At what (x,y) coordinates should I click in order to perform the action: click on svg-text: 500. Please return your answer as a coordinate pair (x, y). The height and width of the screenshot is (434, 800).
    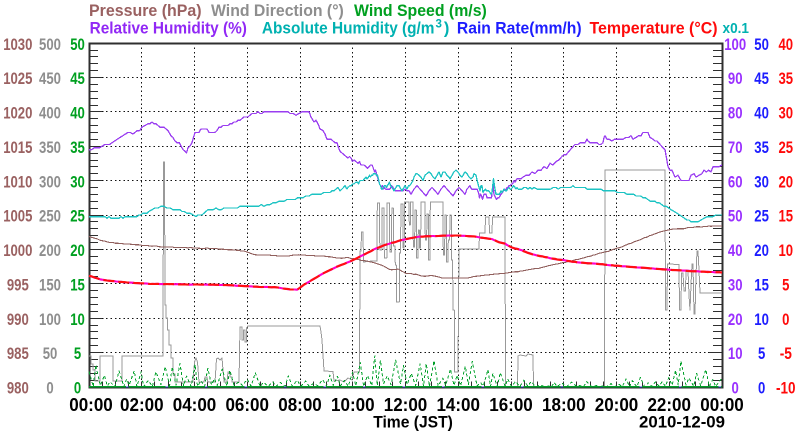
    Looking at the image, I should click on (50, 45).